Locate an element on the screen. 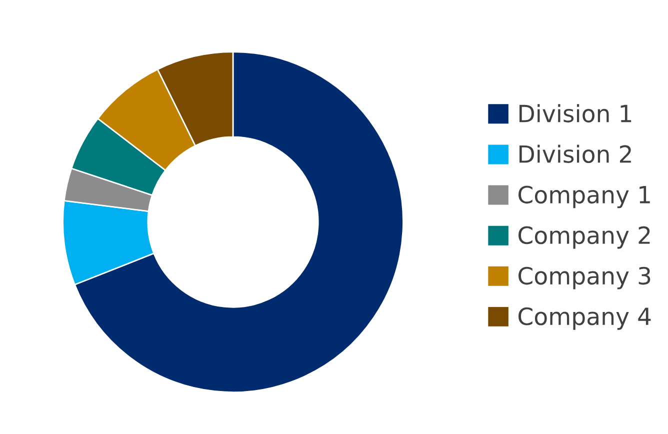  legend-label: Division 1 is located at coordinates (576, 113).